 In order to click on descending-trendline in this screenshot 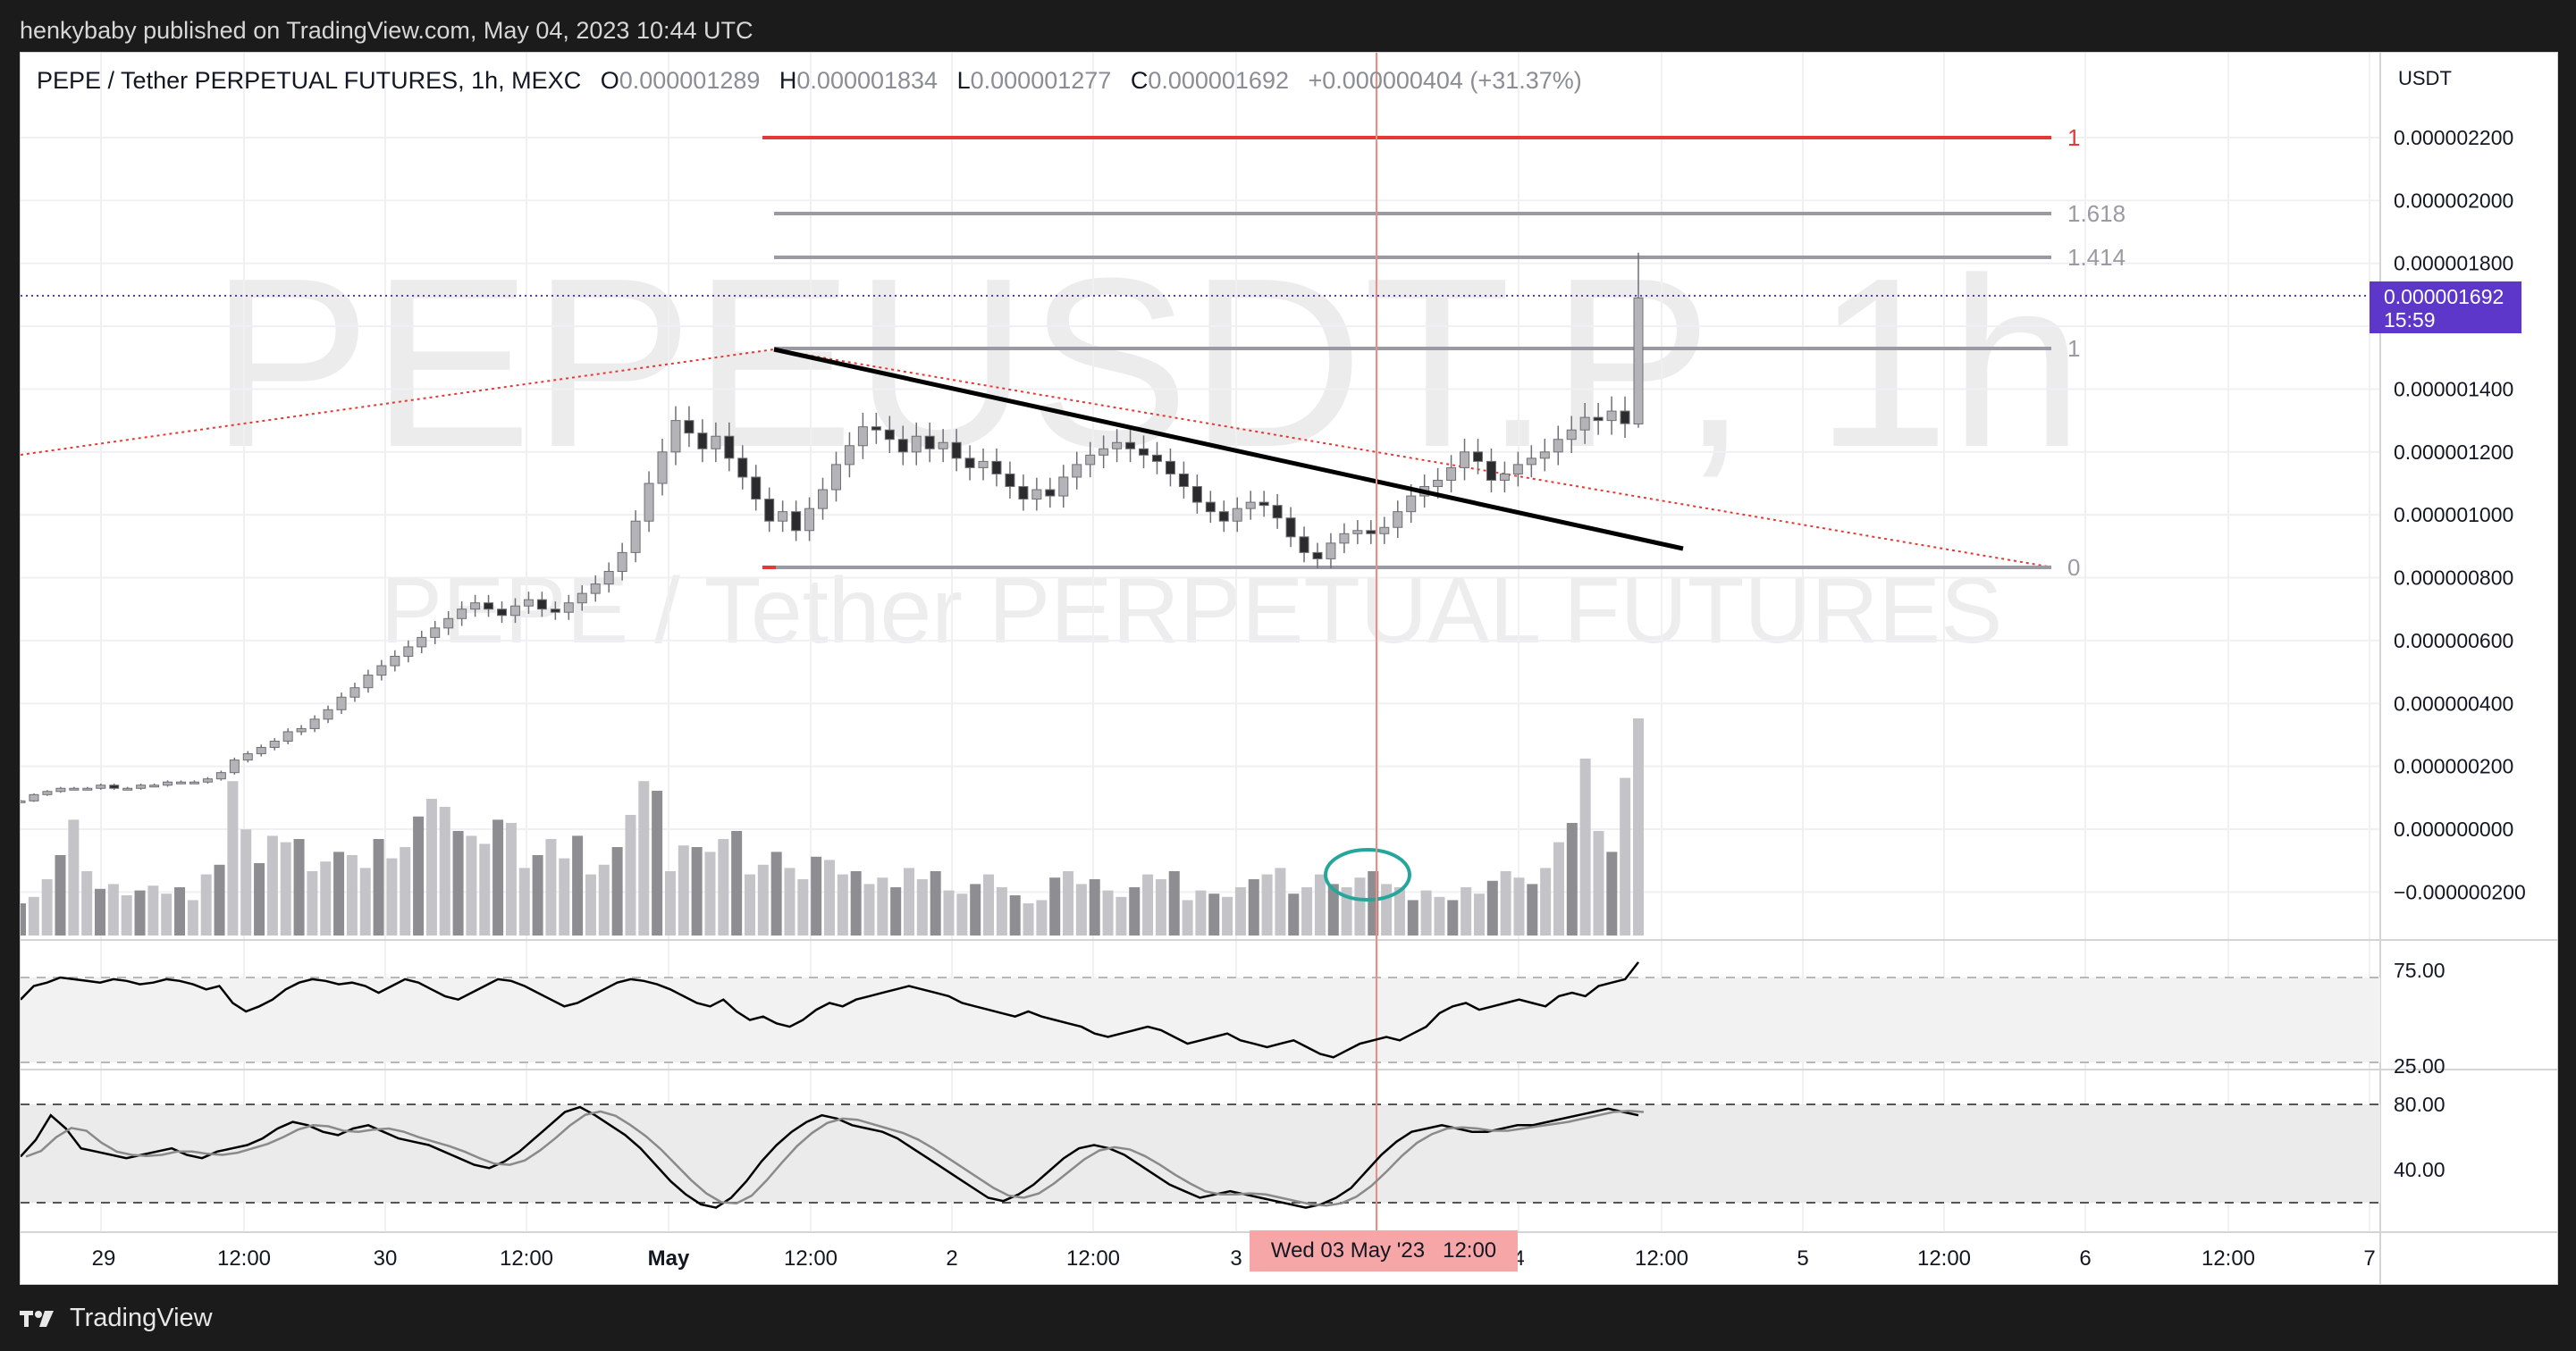, I will do `click(1229, 449)`.